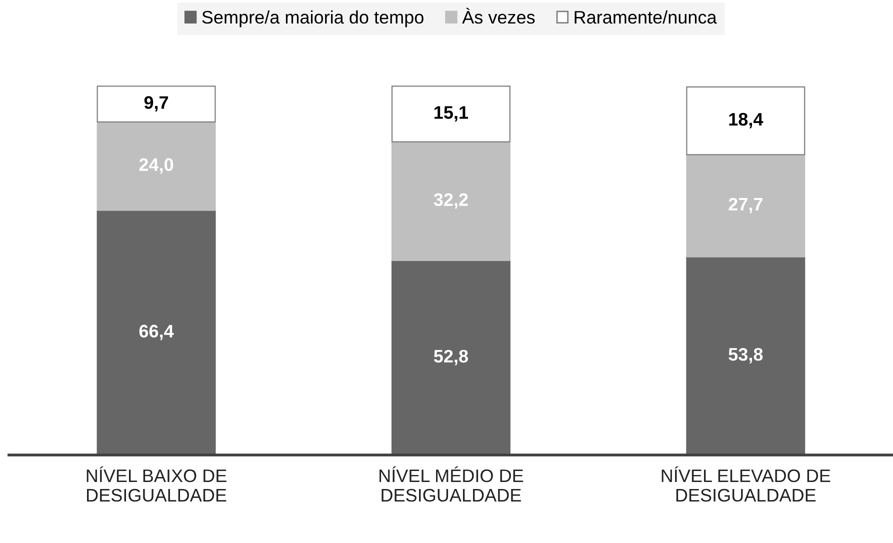  What do you see at coordinates (156, 484) in the screenshot?
I see `x-tick-label: NÍVEL BAIXO DE DESIGUALDADE` at bounding box center [156, 484].